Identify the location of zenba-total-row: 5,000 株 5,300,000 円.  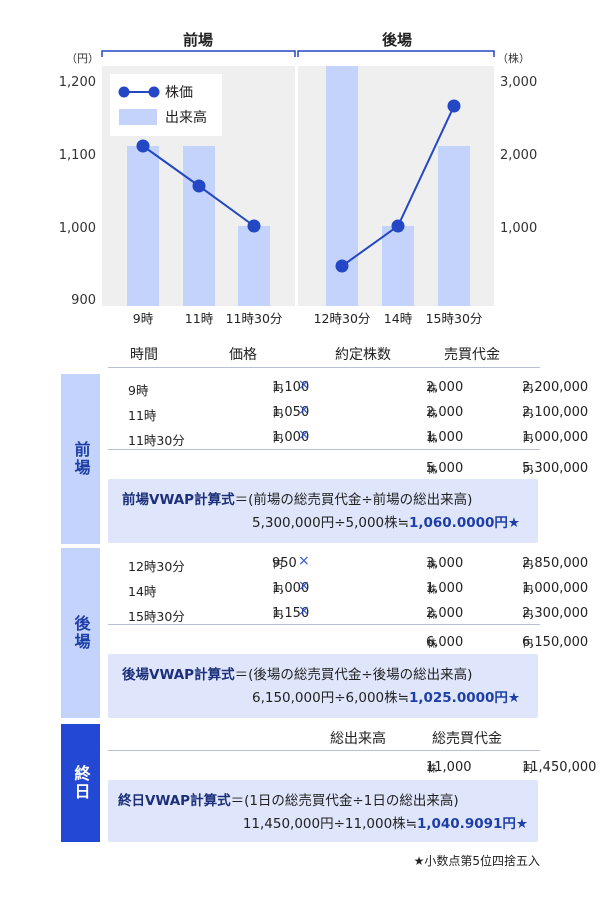
(507, 468).